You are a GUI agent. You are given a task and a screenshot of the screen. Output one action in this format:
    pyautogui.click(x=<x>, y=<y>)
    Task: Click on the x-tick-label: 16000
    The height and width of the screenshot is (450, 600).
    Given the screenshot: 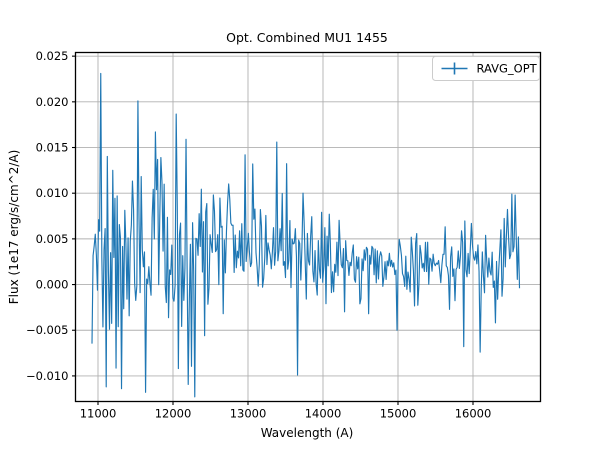 What is the action you would take?
    pyautogui.click(x=473, y=414)
    